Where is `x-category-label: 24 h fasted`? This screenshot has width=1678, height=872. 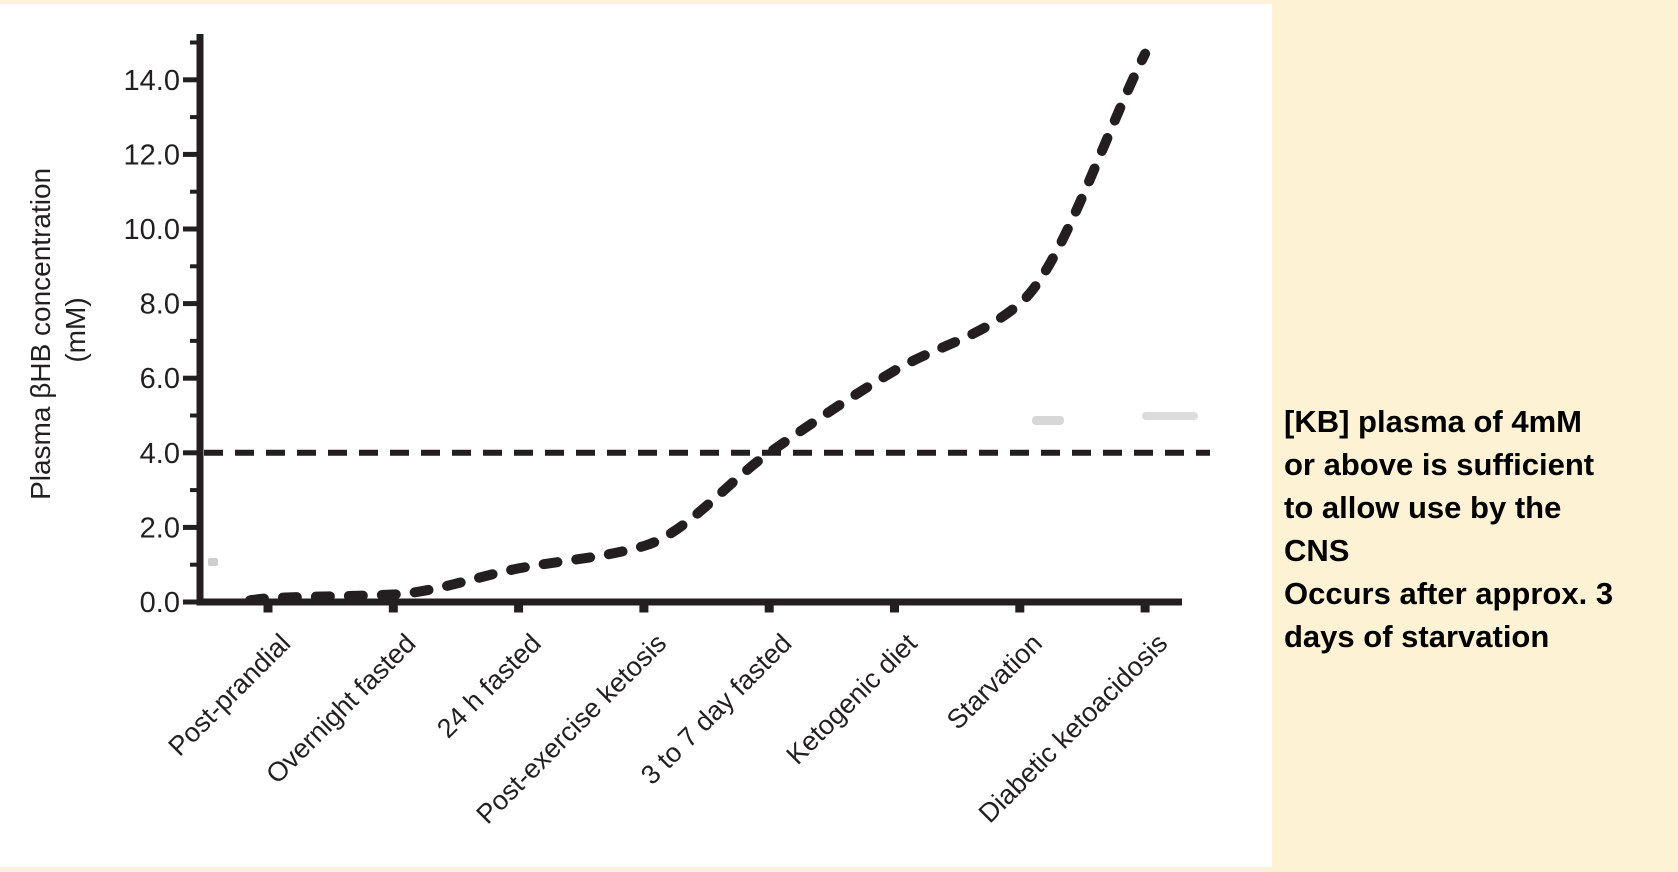
x-category-label: 24 h fasted is located at coordinates (489, 686).